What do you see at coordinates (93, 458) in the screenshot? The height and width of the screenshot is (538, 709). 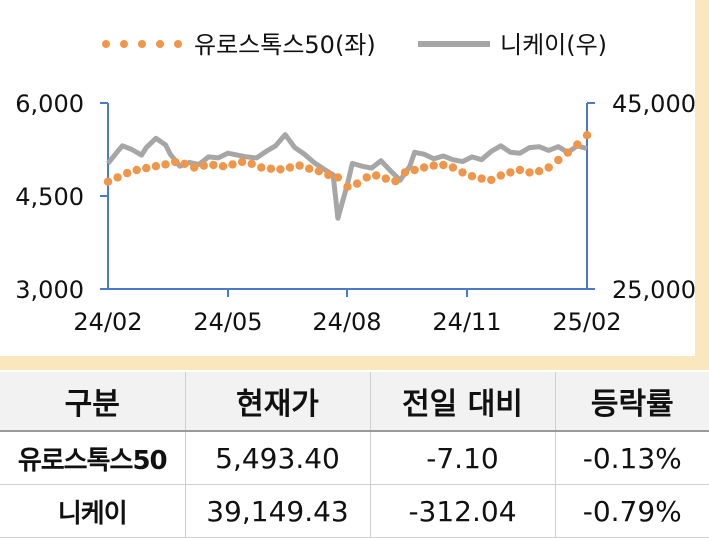 I see `row-label: 유로스톡스50` at bounding box center [93, 458].